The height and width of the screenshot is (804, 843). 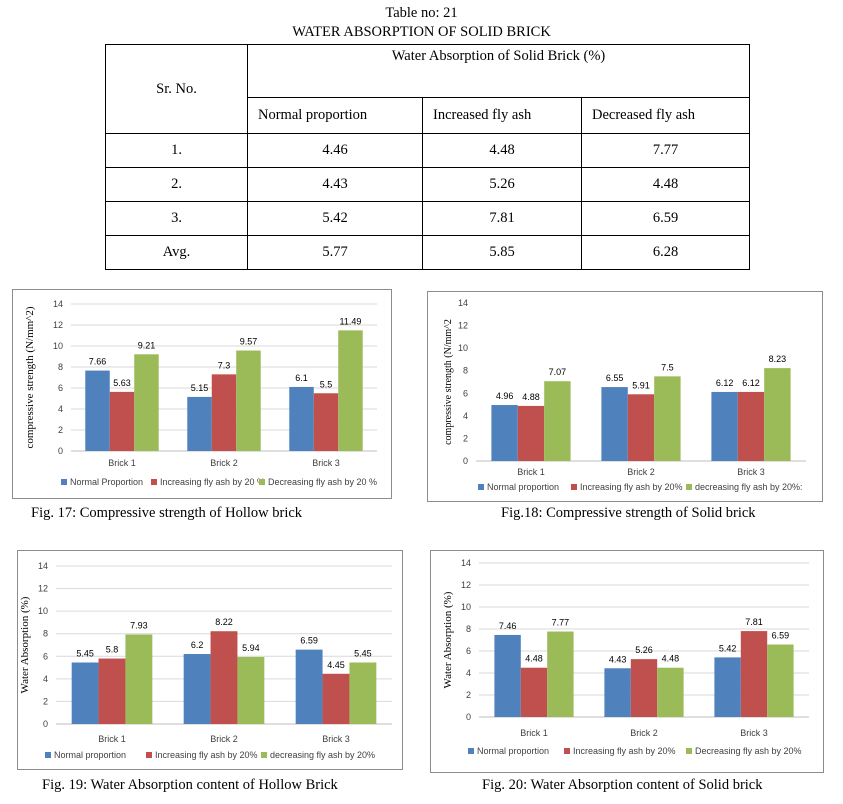 What do you see at coordinates (502, 115) in the screenshot?
I see `table-subheader-increased: Increased fly ash` at bounding box center [502, 115].